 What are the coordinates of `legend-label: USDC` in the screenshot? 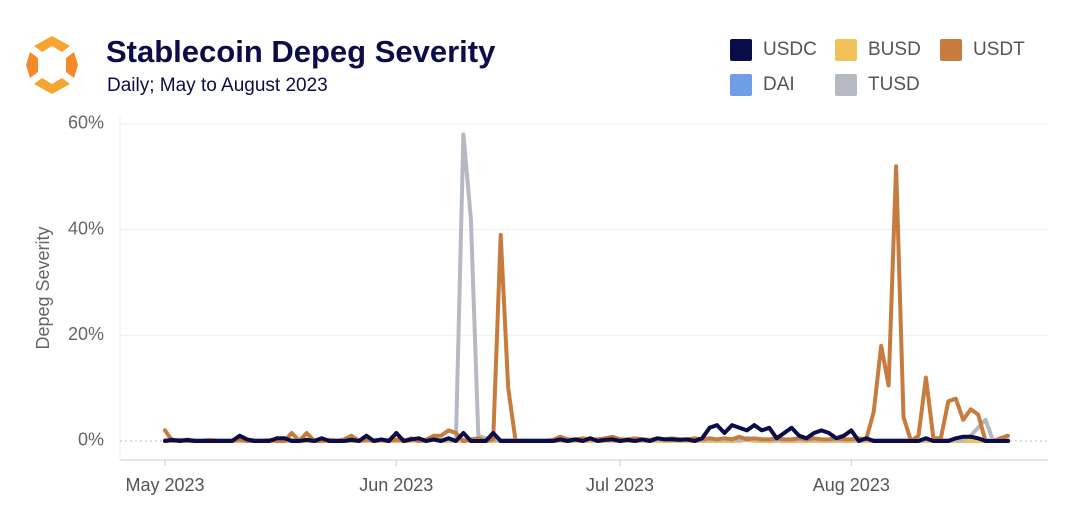 It's located at (790, 49).